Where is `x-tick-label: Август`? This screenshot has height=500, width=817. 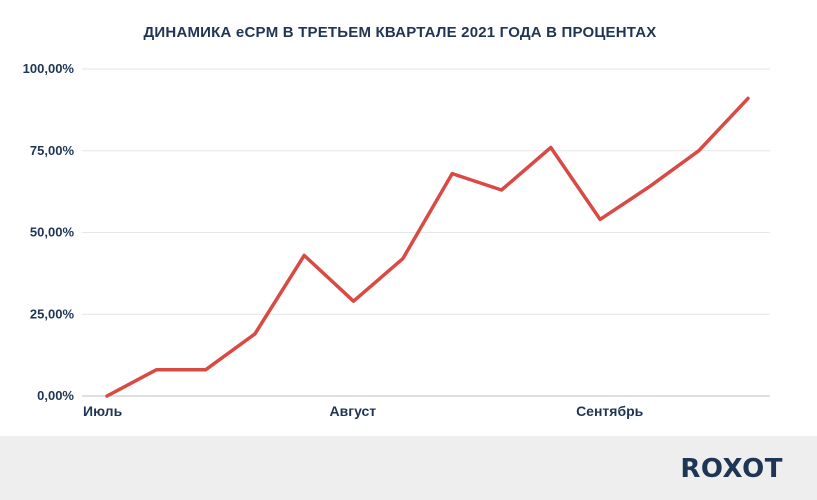
x-tick-label: Август is located at coordinates (353, 411).